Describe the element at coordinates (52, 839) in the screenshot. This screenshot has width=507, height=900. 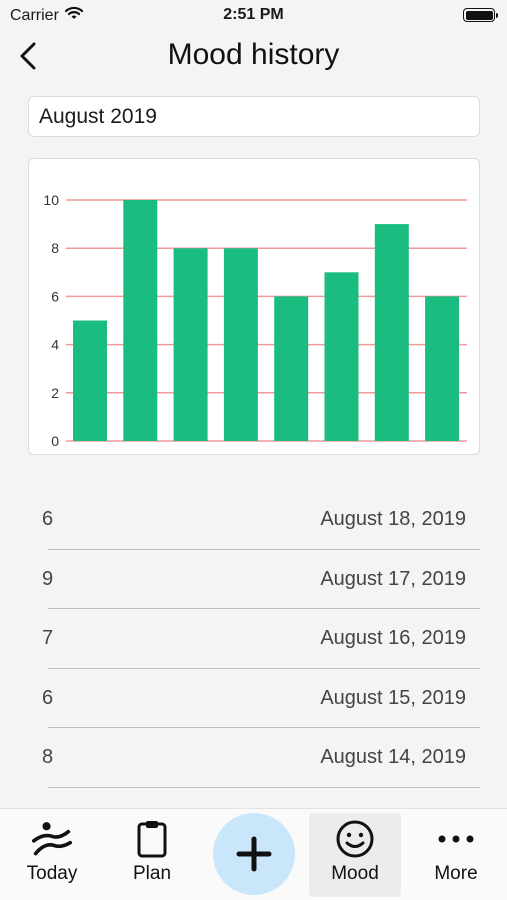
I see `runner-icon` at that location.